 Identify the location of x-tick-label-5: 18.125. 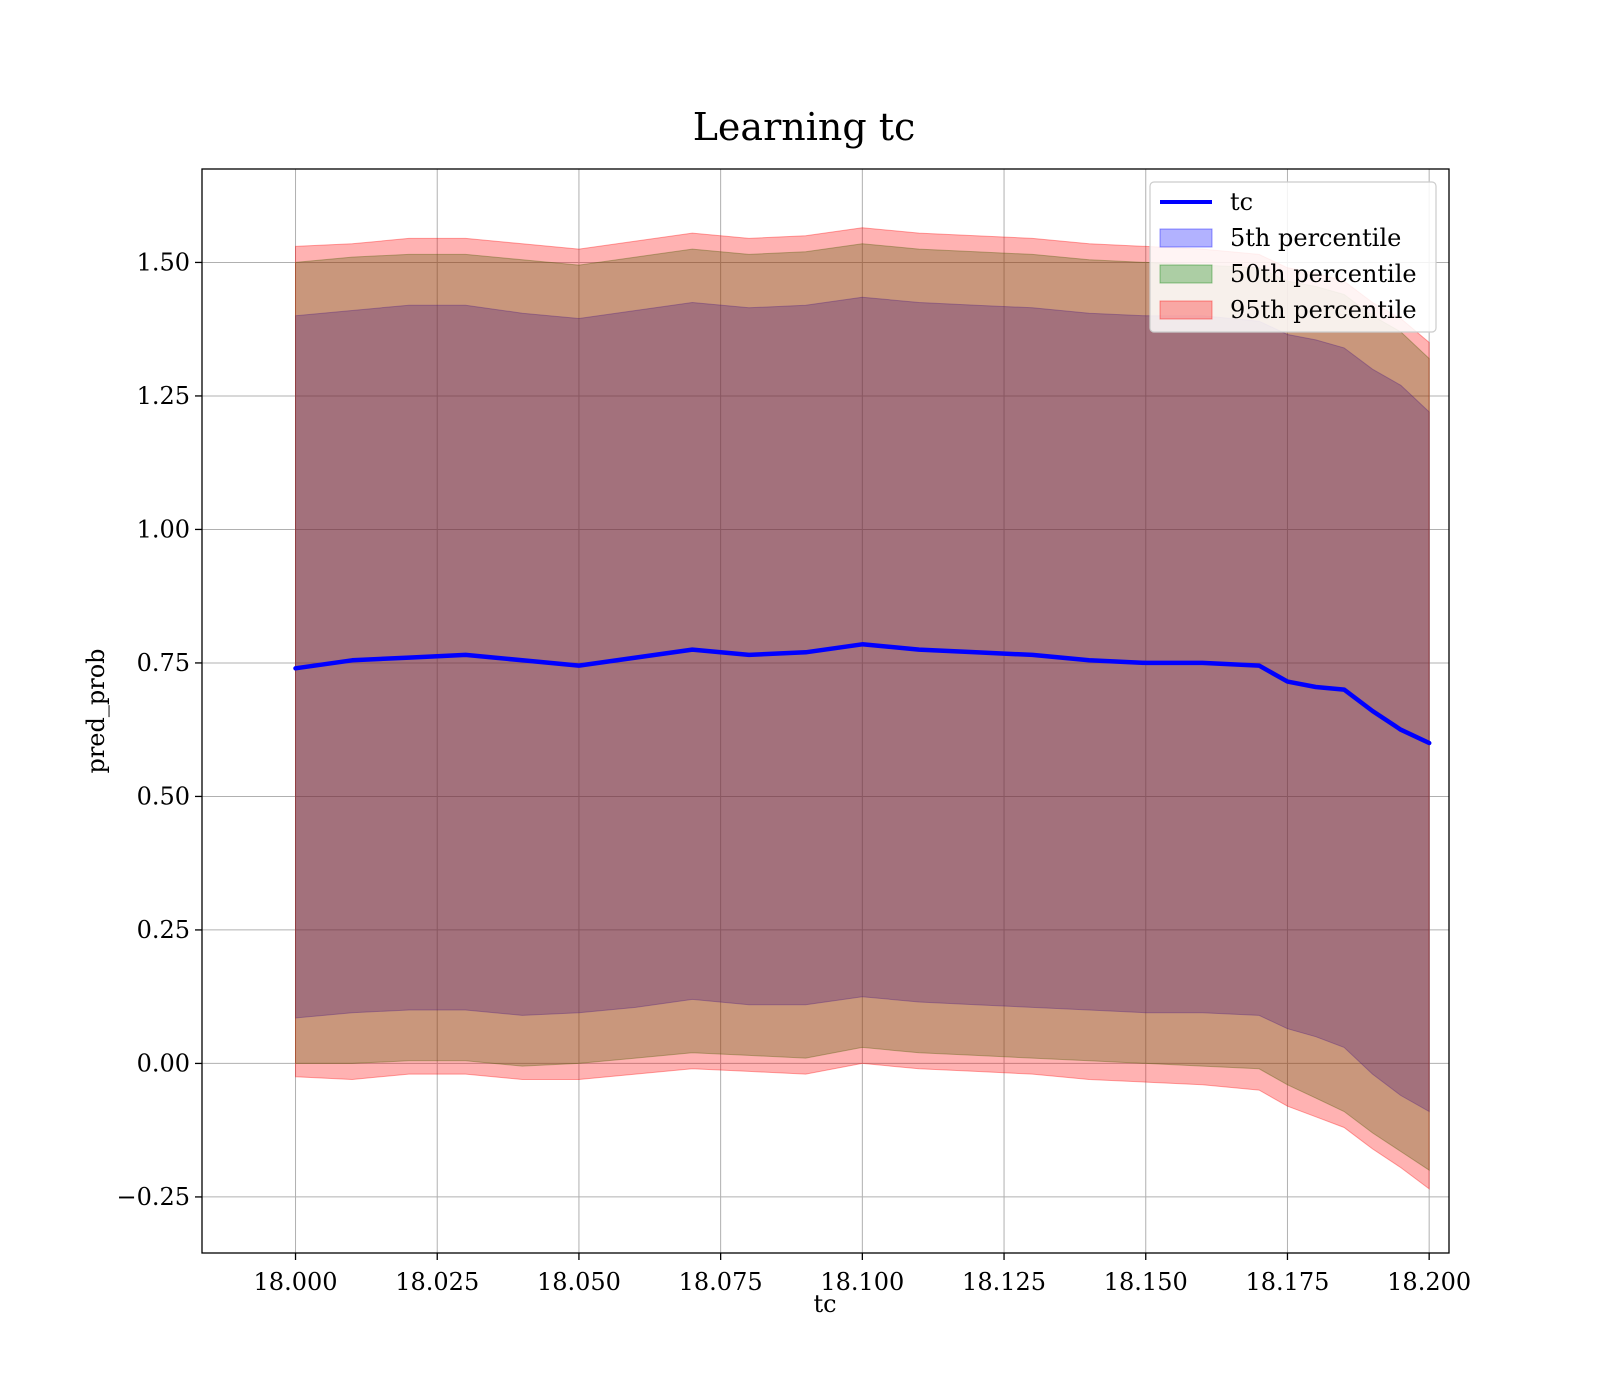
(1004, 1282).